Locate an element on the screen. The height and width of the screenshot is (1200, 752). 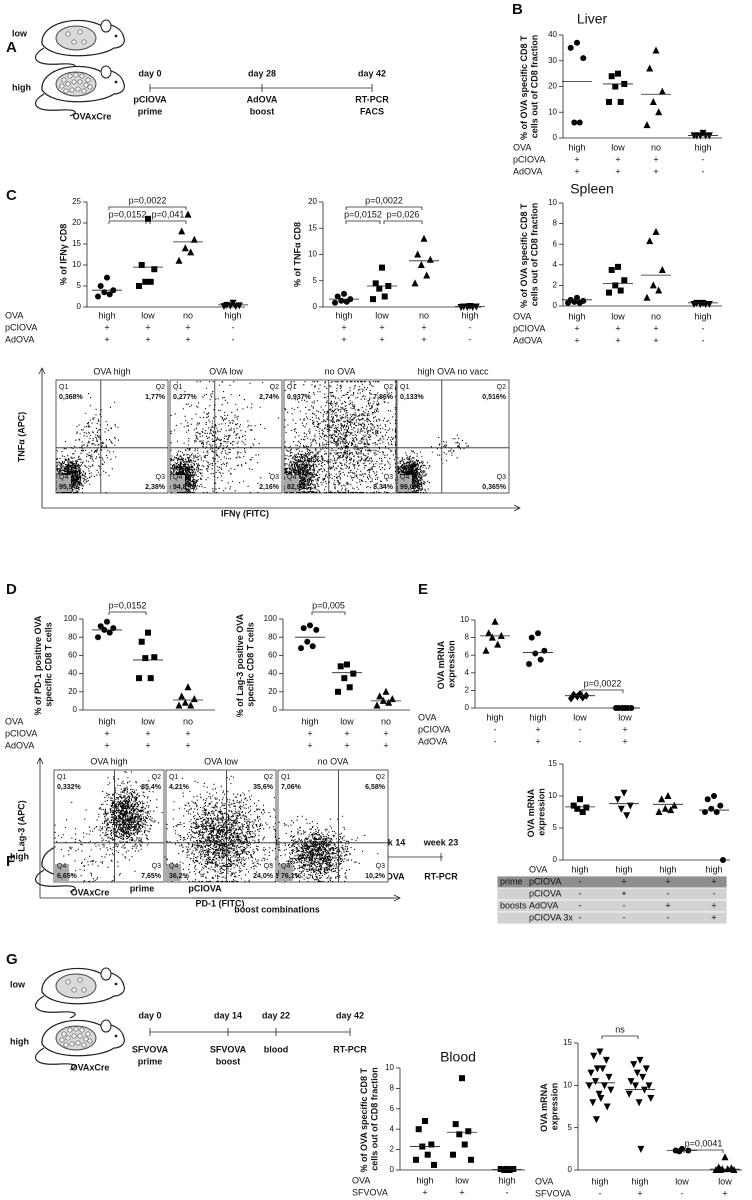
note: boost combinations is located at coordinates (277, 909).